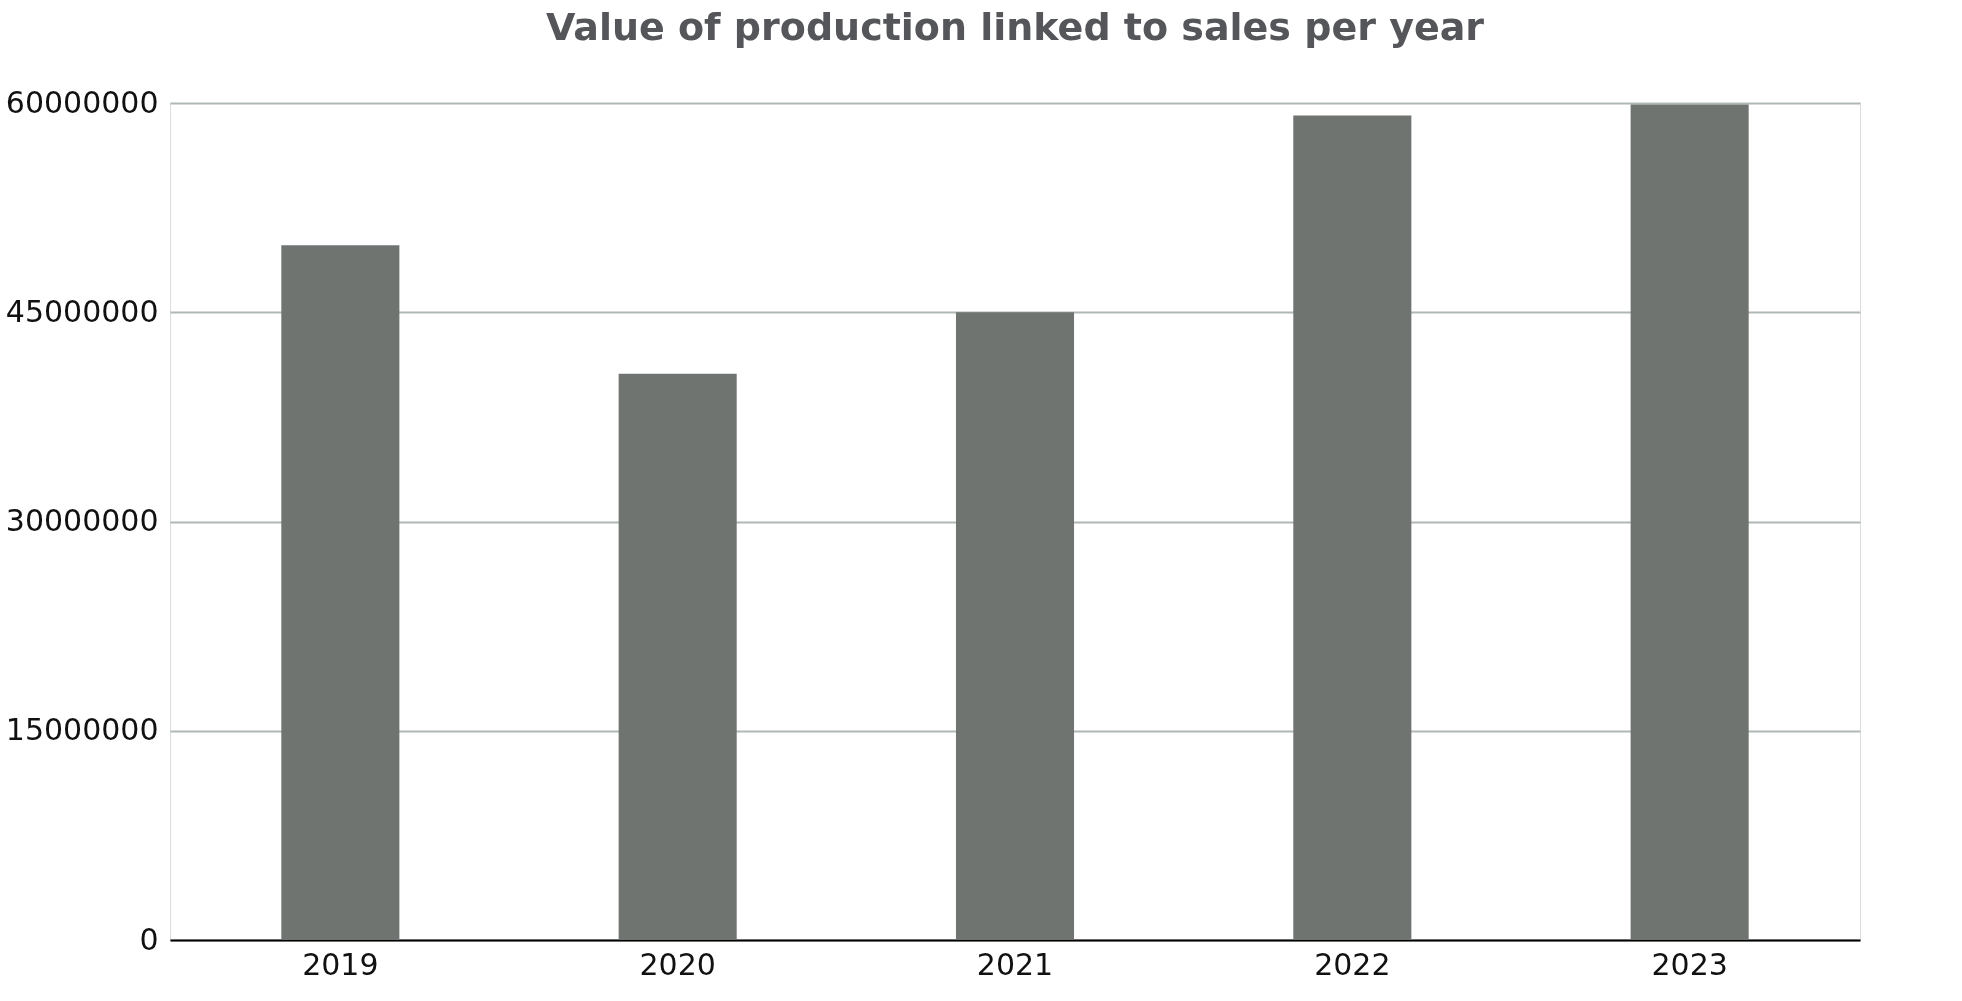  What do you see at coordinates (1015, 964) in the screenshot?
I see `x-tick-label: 2021` at bounding box center [1015, 964].